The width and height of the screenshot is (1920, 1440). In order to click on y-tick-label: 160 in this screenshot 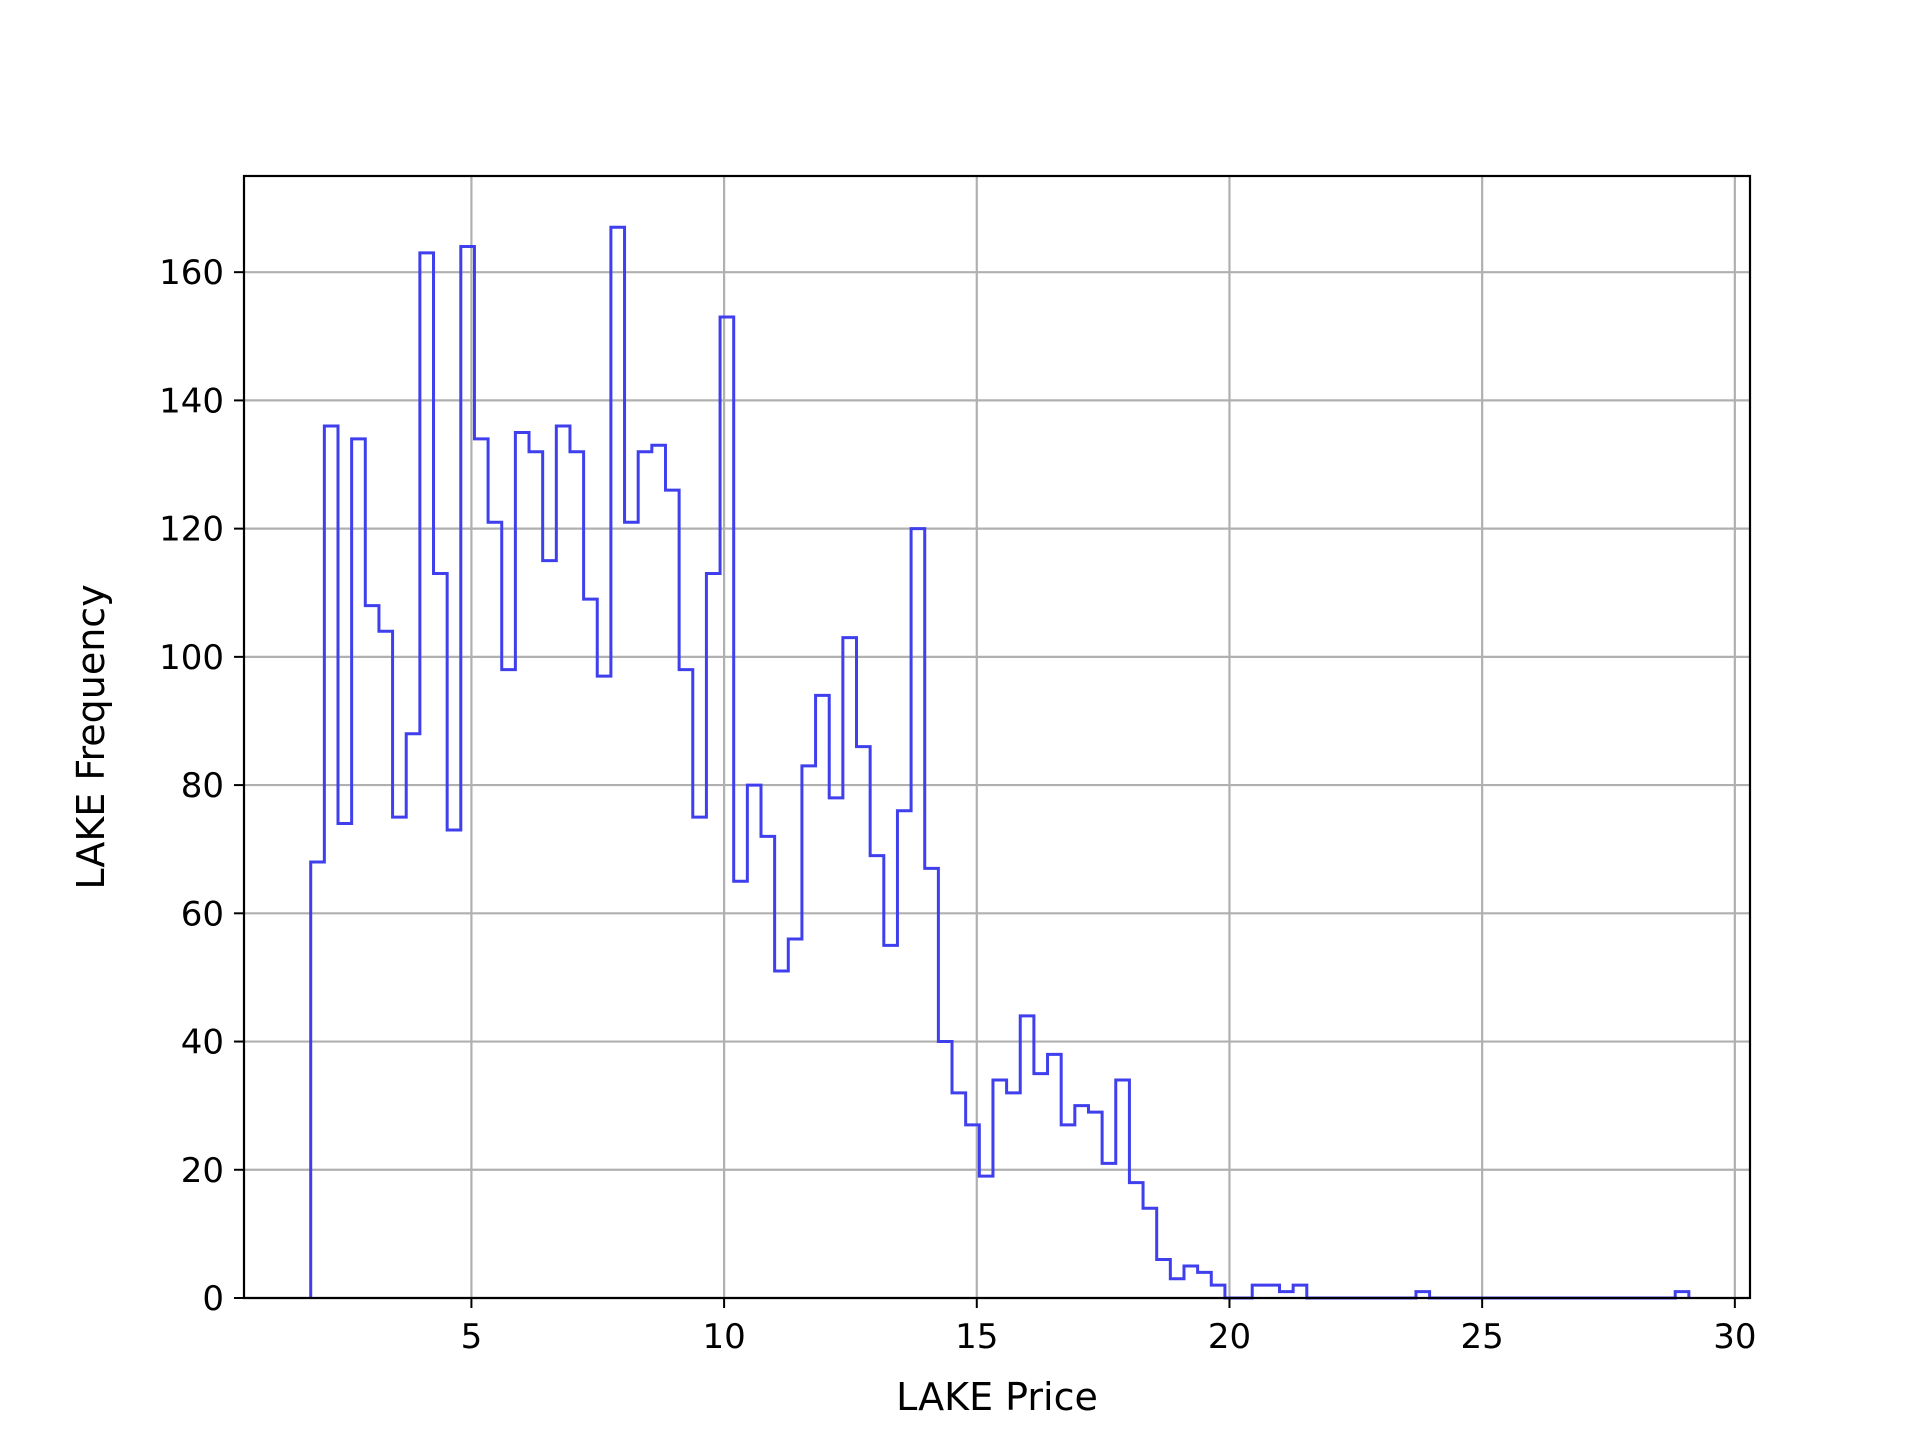, I will do `click(191, 273)`.